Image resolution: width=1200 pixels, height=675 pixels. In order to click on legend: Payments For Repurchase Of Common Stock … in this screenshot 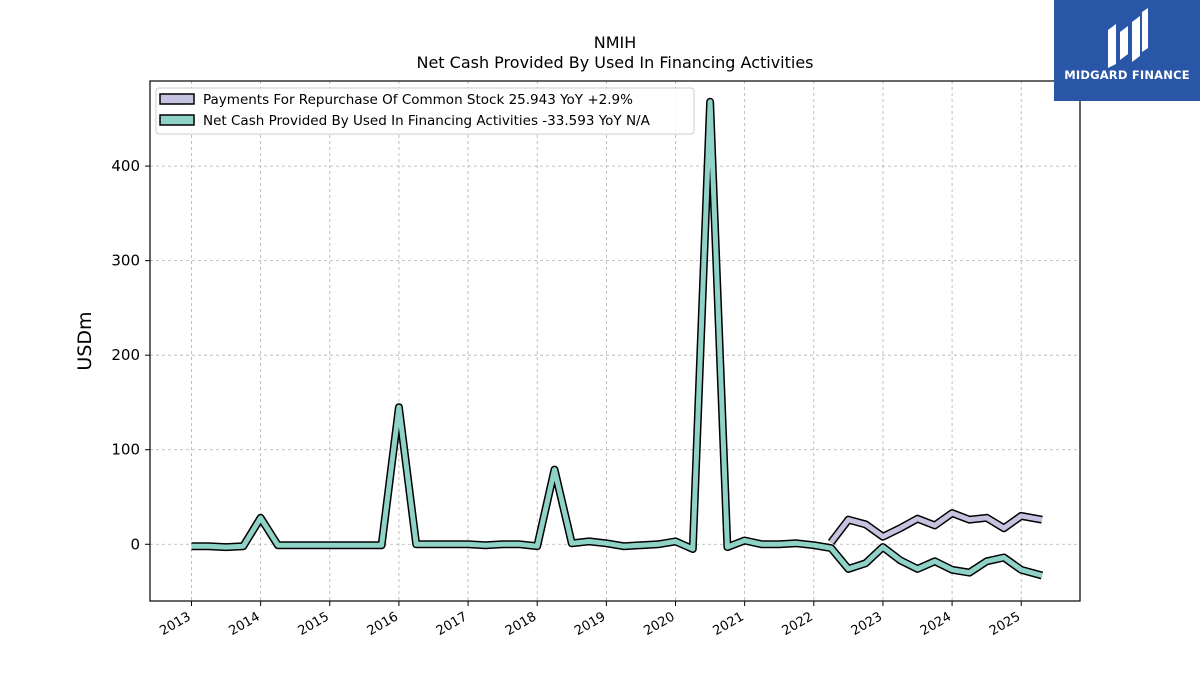, I will do `click(425, 111)`.